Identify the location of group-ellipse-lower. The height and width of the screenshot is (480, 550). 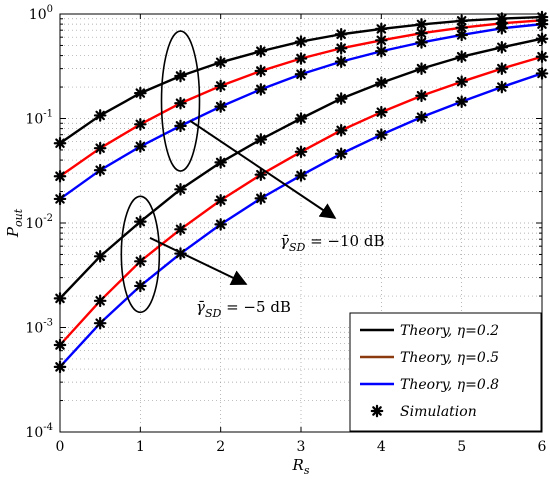
(140, 254).